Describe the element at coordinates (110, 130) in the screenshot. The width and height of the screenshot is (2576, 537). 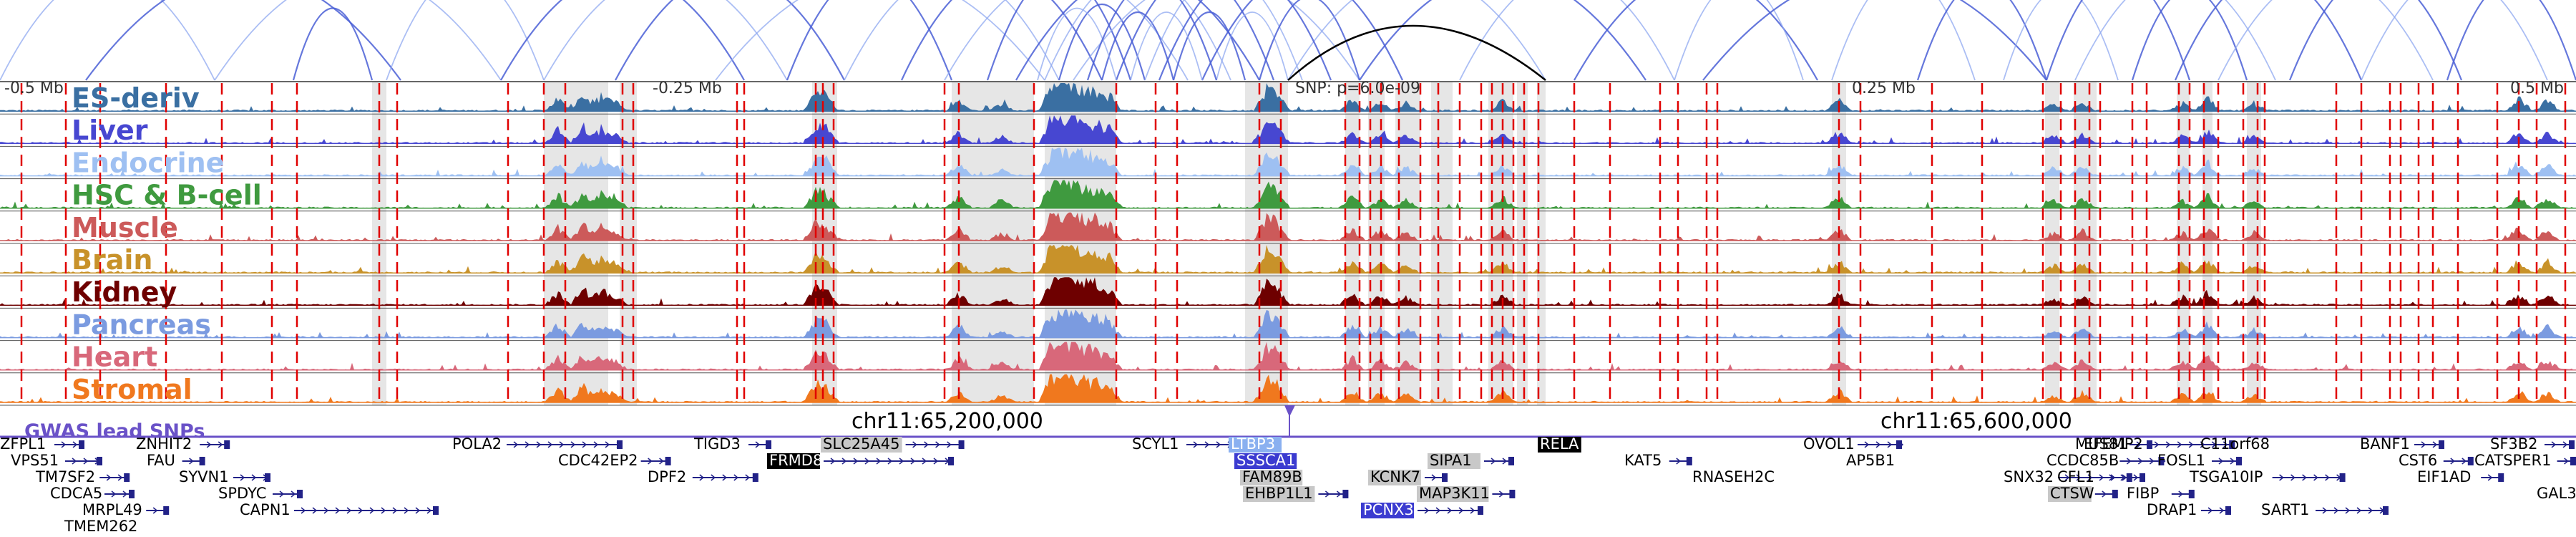
I see `track-label: Liver` at that location.